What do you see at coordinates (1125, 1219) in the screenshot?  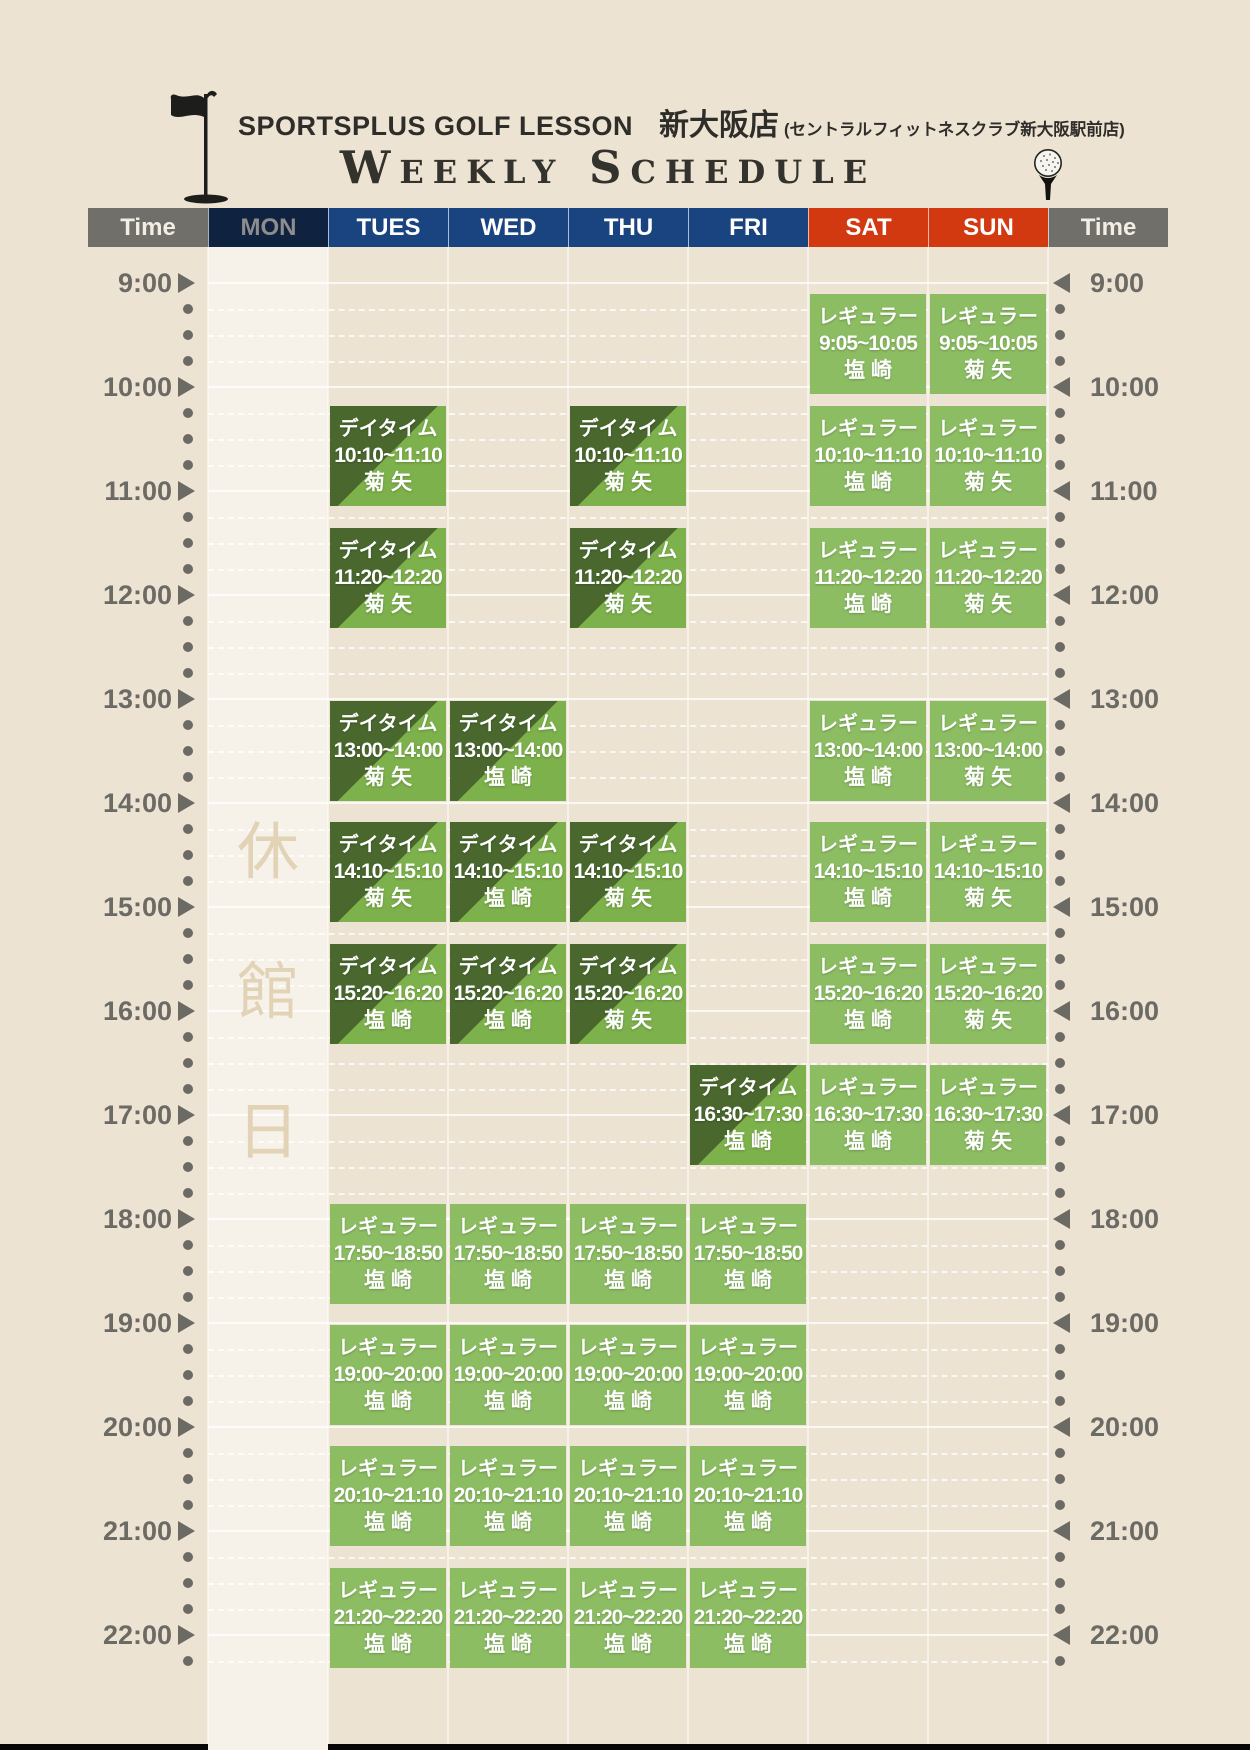 I see `time-label-right: 18:00` at bounding box center [1125, 1219].